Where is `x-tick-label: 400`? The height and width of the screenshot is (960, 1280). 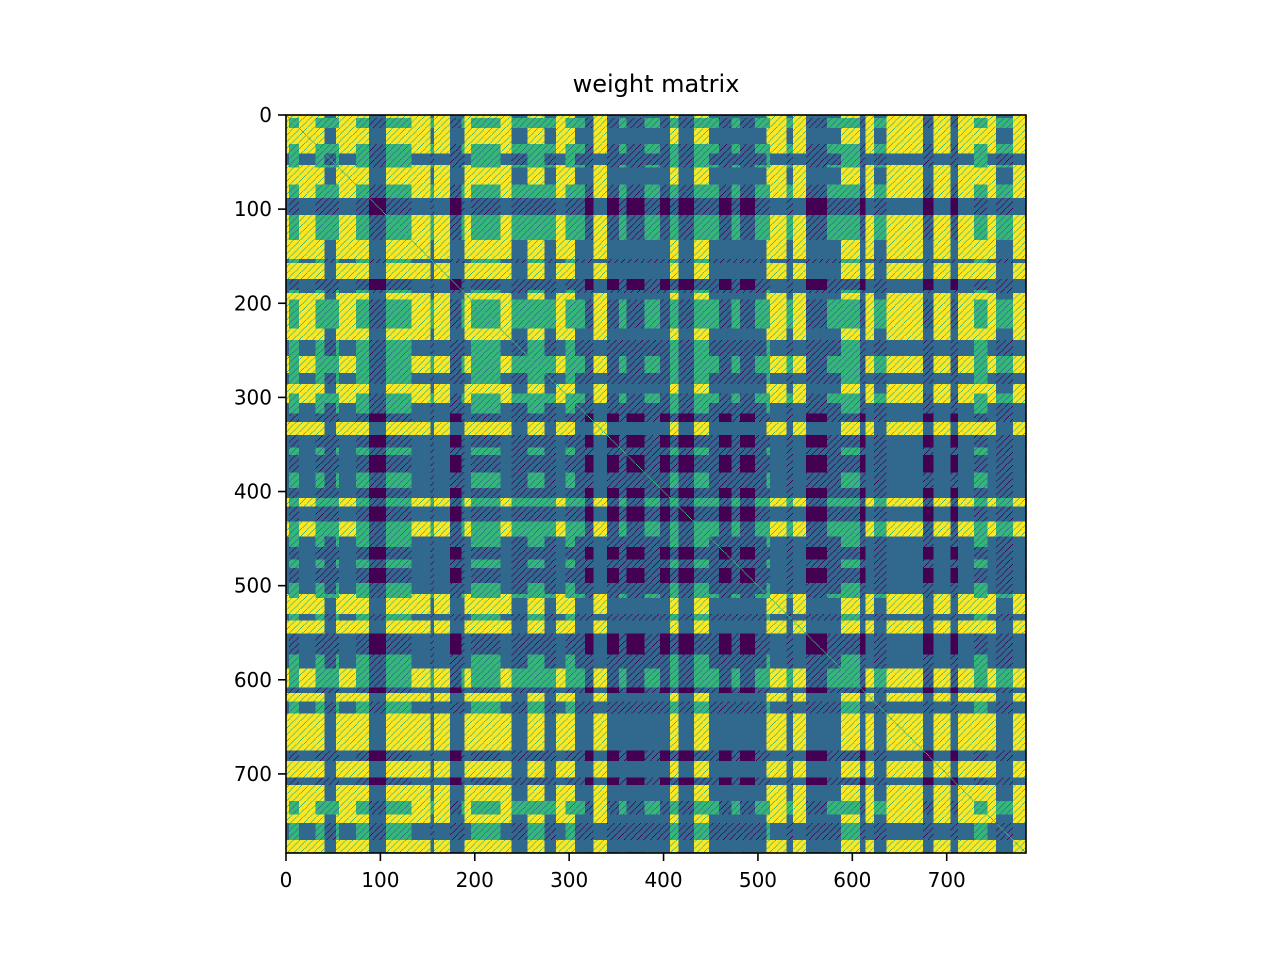
x-tick-label: 400 is located at coordinates (663, 880).